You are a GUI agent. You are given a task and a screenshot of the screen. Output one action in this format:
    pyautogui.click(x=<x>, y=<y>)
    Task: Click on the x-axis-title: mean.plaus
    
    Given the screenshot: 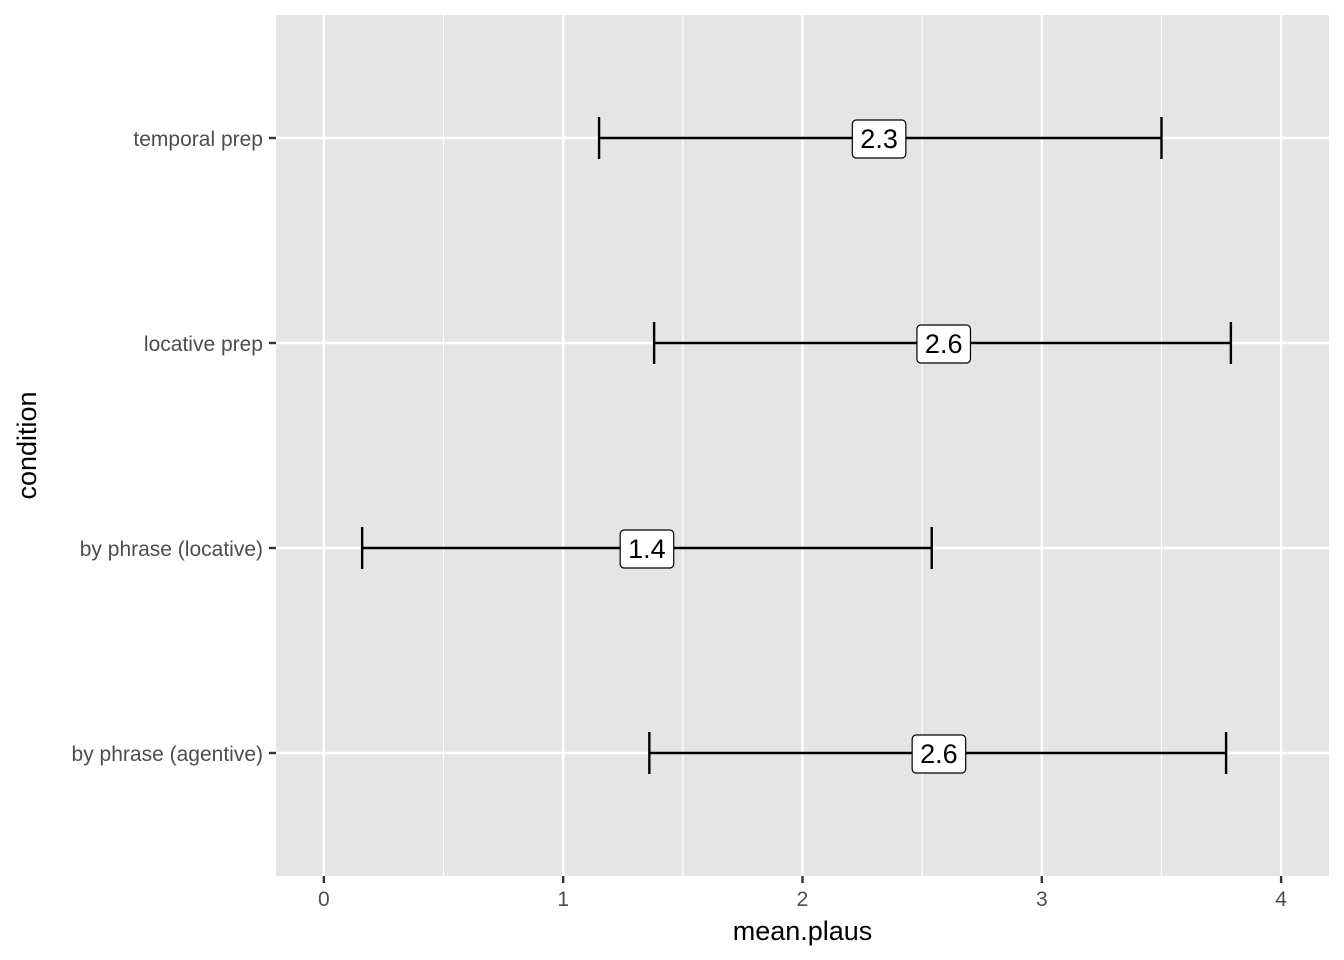 What is the action you would take?
    pyautogui.click(x=803, y=931)
    